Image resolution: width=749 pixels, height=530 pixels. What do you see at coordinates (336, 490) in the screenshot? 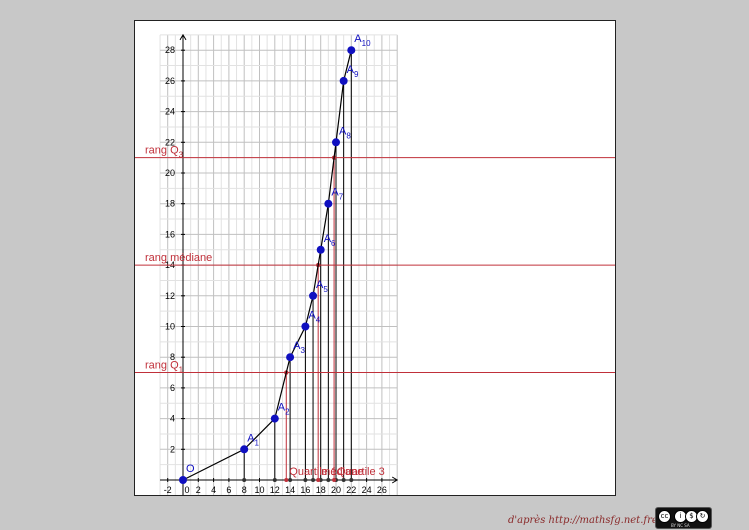
I see `x-tick-label: 20` at bounding box center [336, 490].